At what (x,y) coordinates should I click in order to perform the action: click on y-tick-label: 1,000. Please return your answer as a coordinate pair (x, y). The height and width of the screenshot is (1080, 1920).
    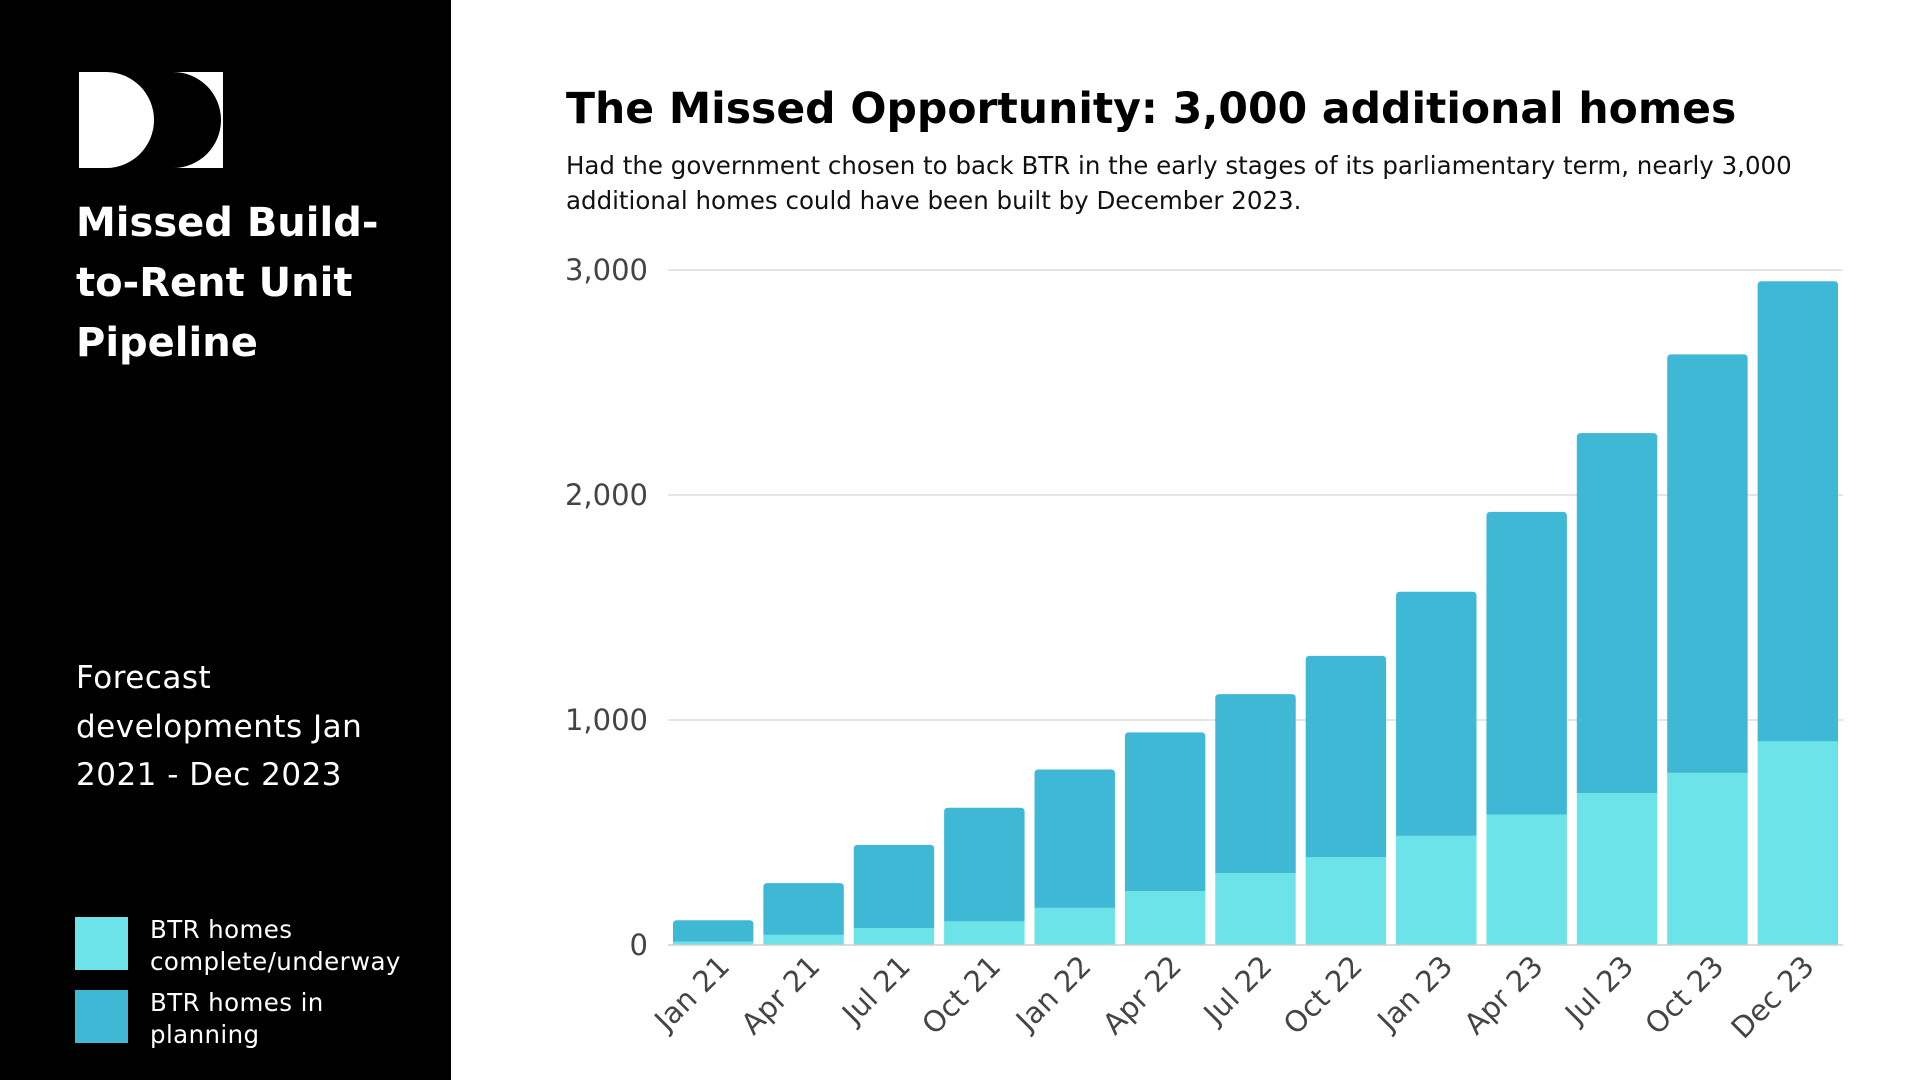
    Looking at the image, I should click on (606, 720).